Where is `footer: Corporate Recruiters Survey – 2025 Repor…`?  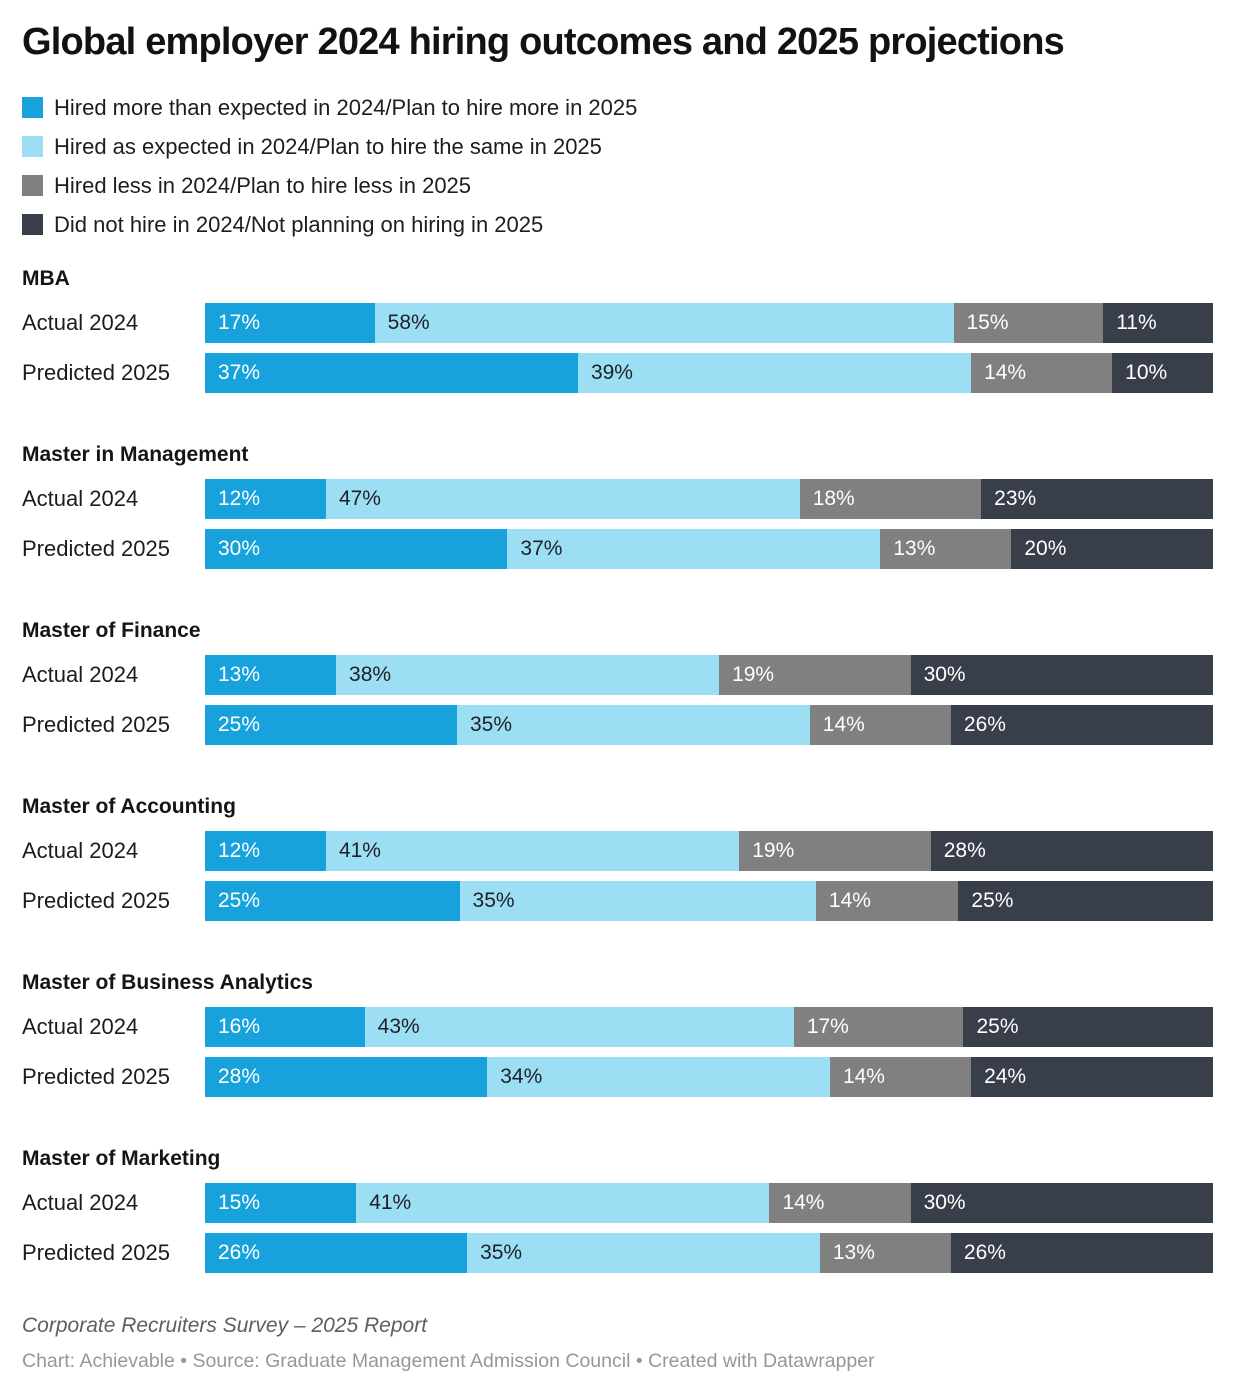
footer: Corporate Recruiters Survey – 2025 Repor… is located at coordinates (617, 1343).